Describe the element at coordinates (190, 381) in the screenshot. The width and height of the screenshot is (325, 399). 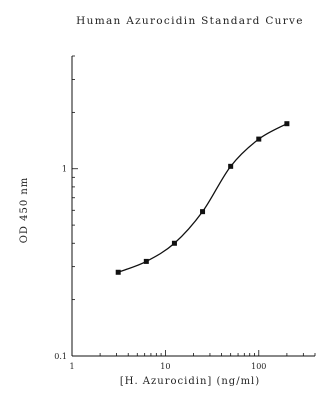
I see `x-axis-label: [H. Azurocidin] (ng/ml)` at that location.